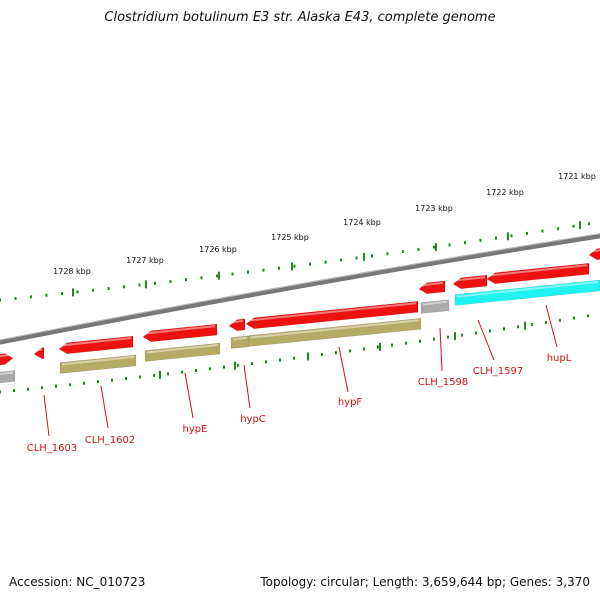 This screenshot has height=600, width=600. Describe the element at coordinates (498, 371) in the screenshot. I see `gene-label: CLH_1597` at that location.